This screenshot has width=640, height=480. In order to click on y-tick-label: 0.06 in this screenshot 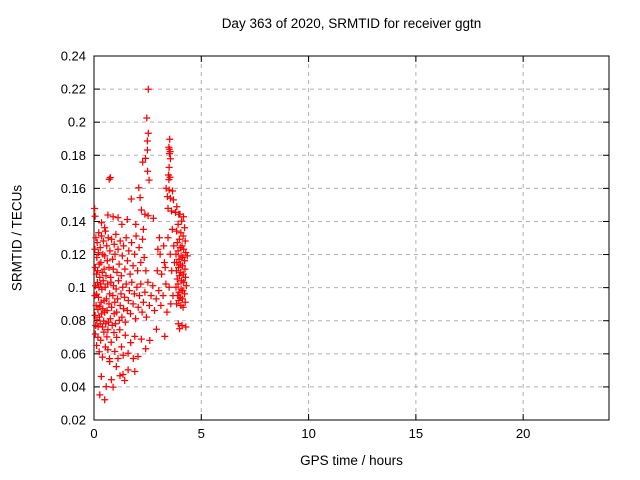, I will do `click(73, 353)`.